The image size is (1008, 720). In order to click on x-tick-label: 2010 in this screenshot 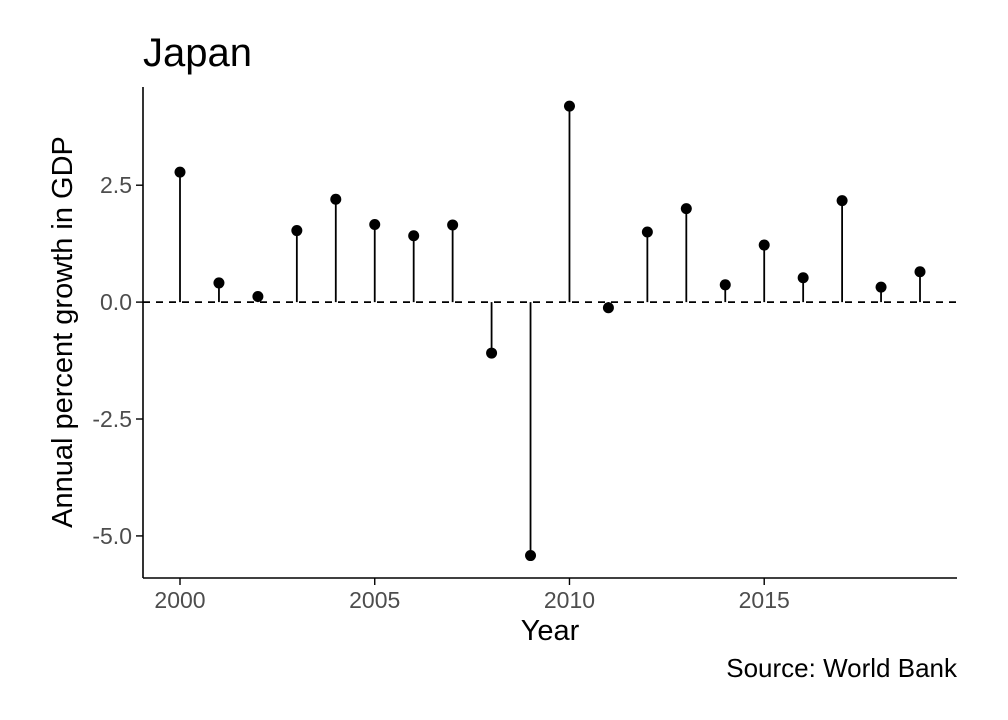, I will do `click(569, 600)`.